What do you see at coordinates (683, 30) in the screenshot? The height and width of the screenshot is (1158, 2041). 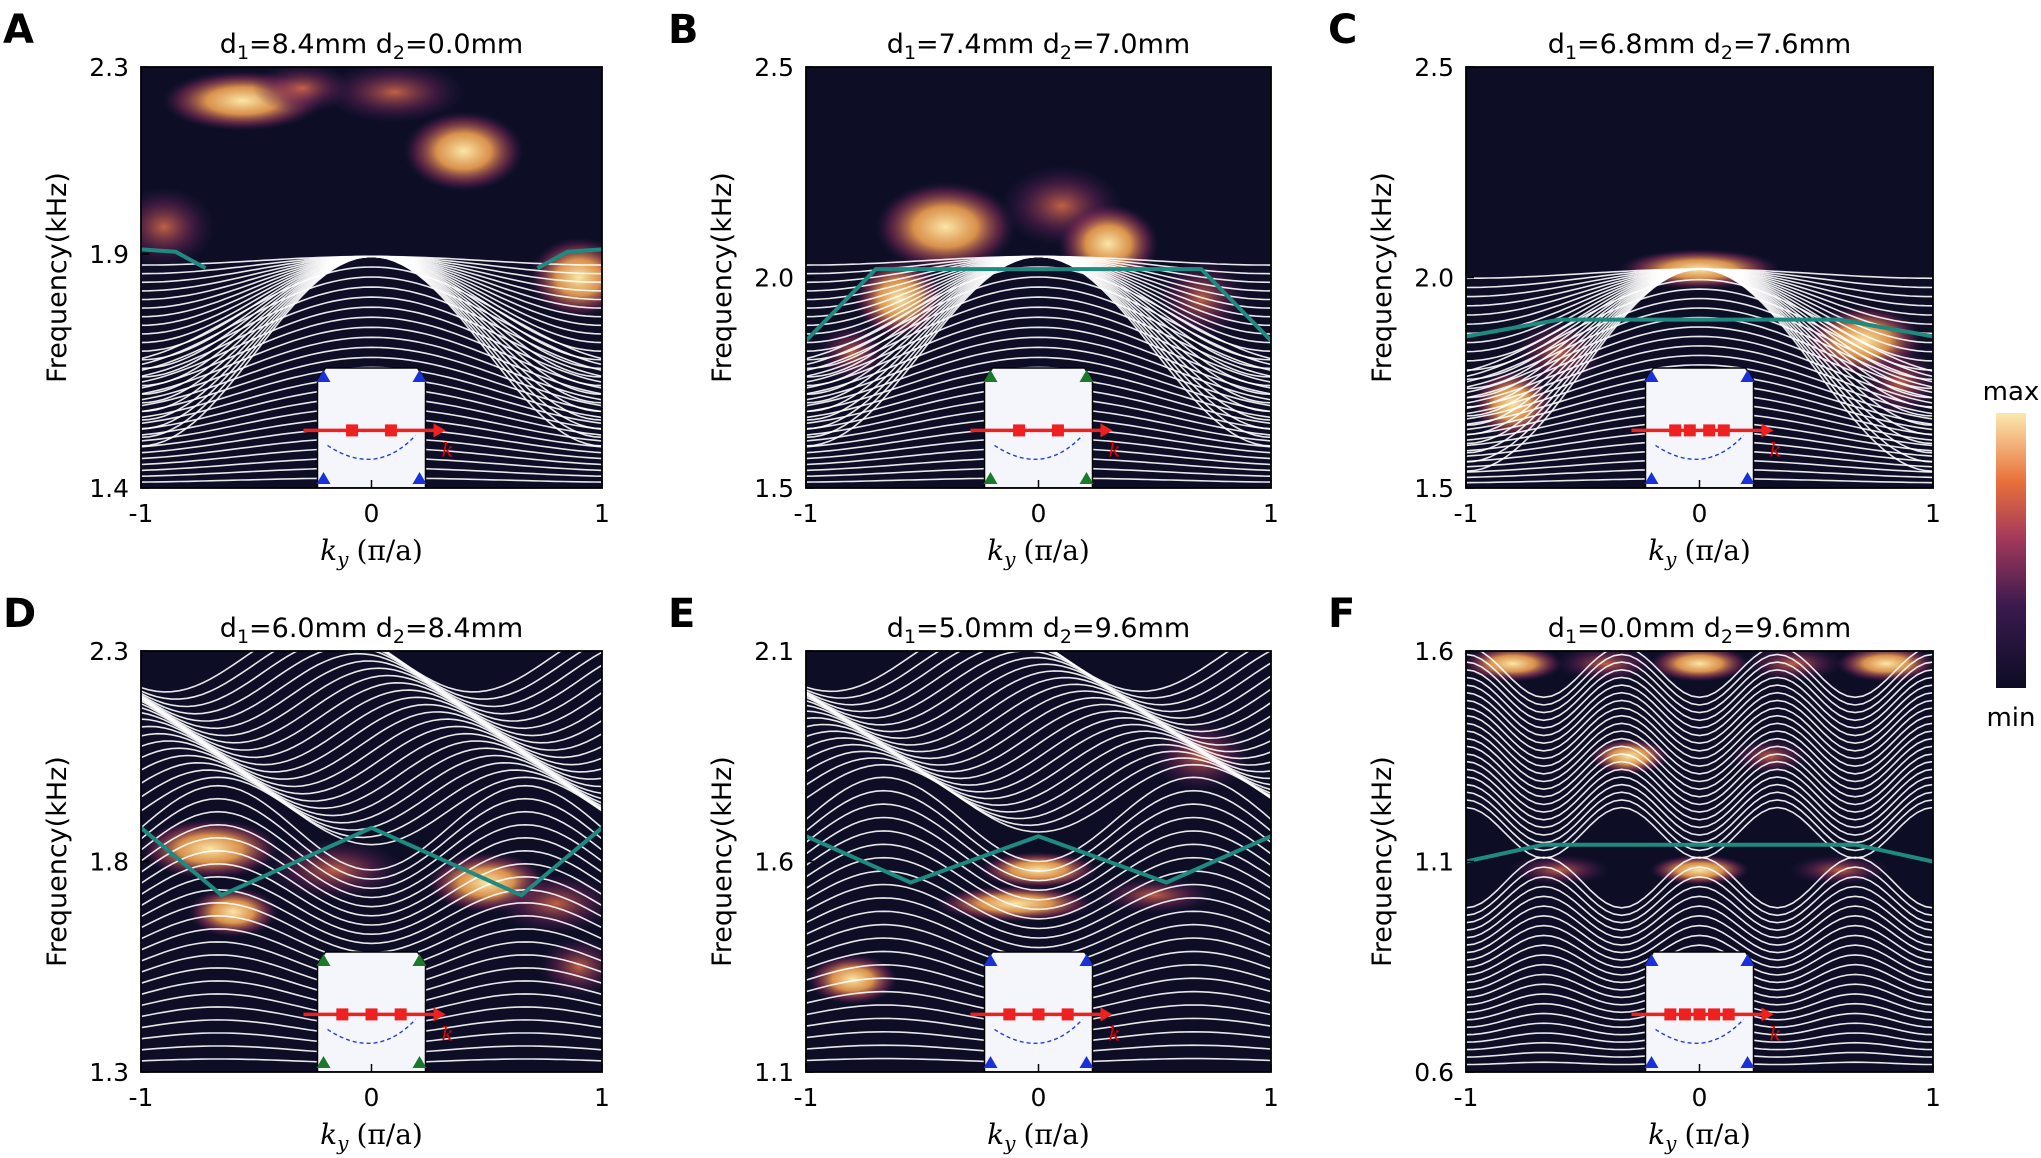 I see `panel-letter: B` at bounding box center [683, 30].